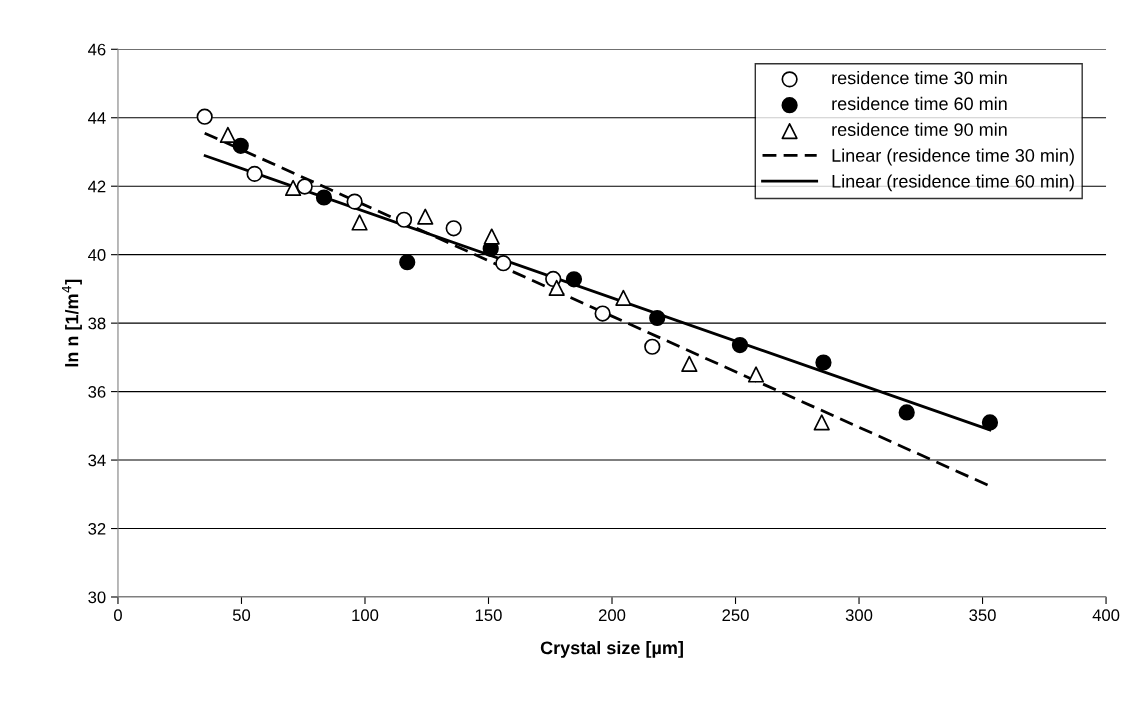 The image size is (1130, 704). I want to click on y-tick-label: 32, so click(97, 528).